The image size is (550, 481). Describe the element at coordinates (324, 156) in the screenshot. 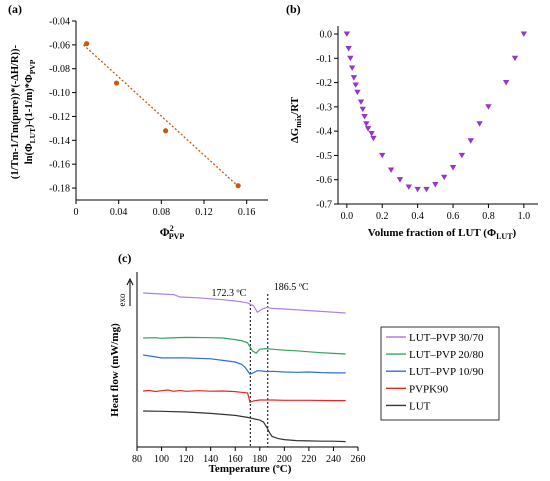

I see `panel-b-y-tick-label: -0.5` at that location.